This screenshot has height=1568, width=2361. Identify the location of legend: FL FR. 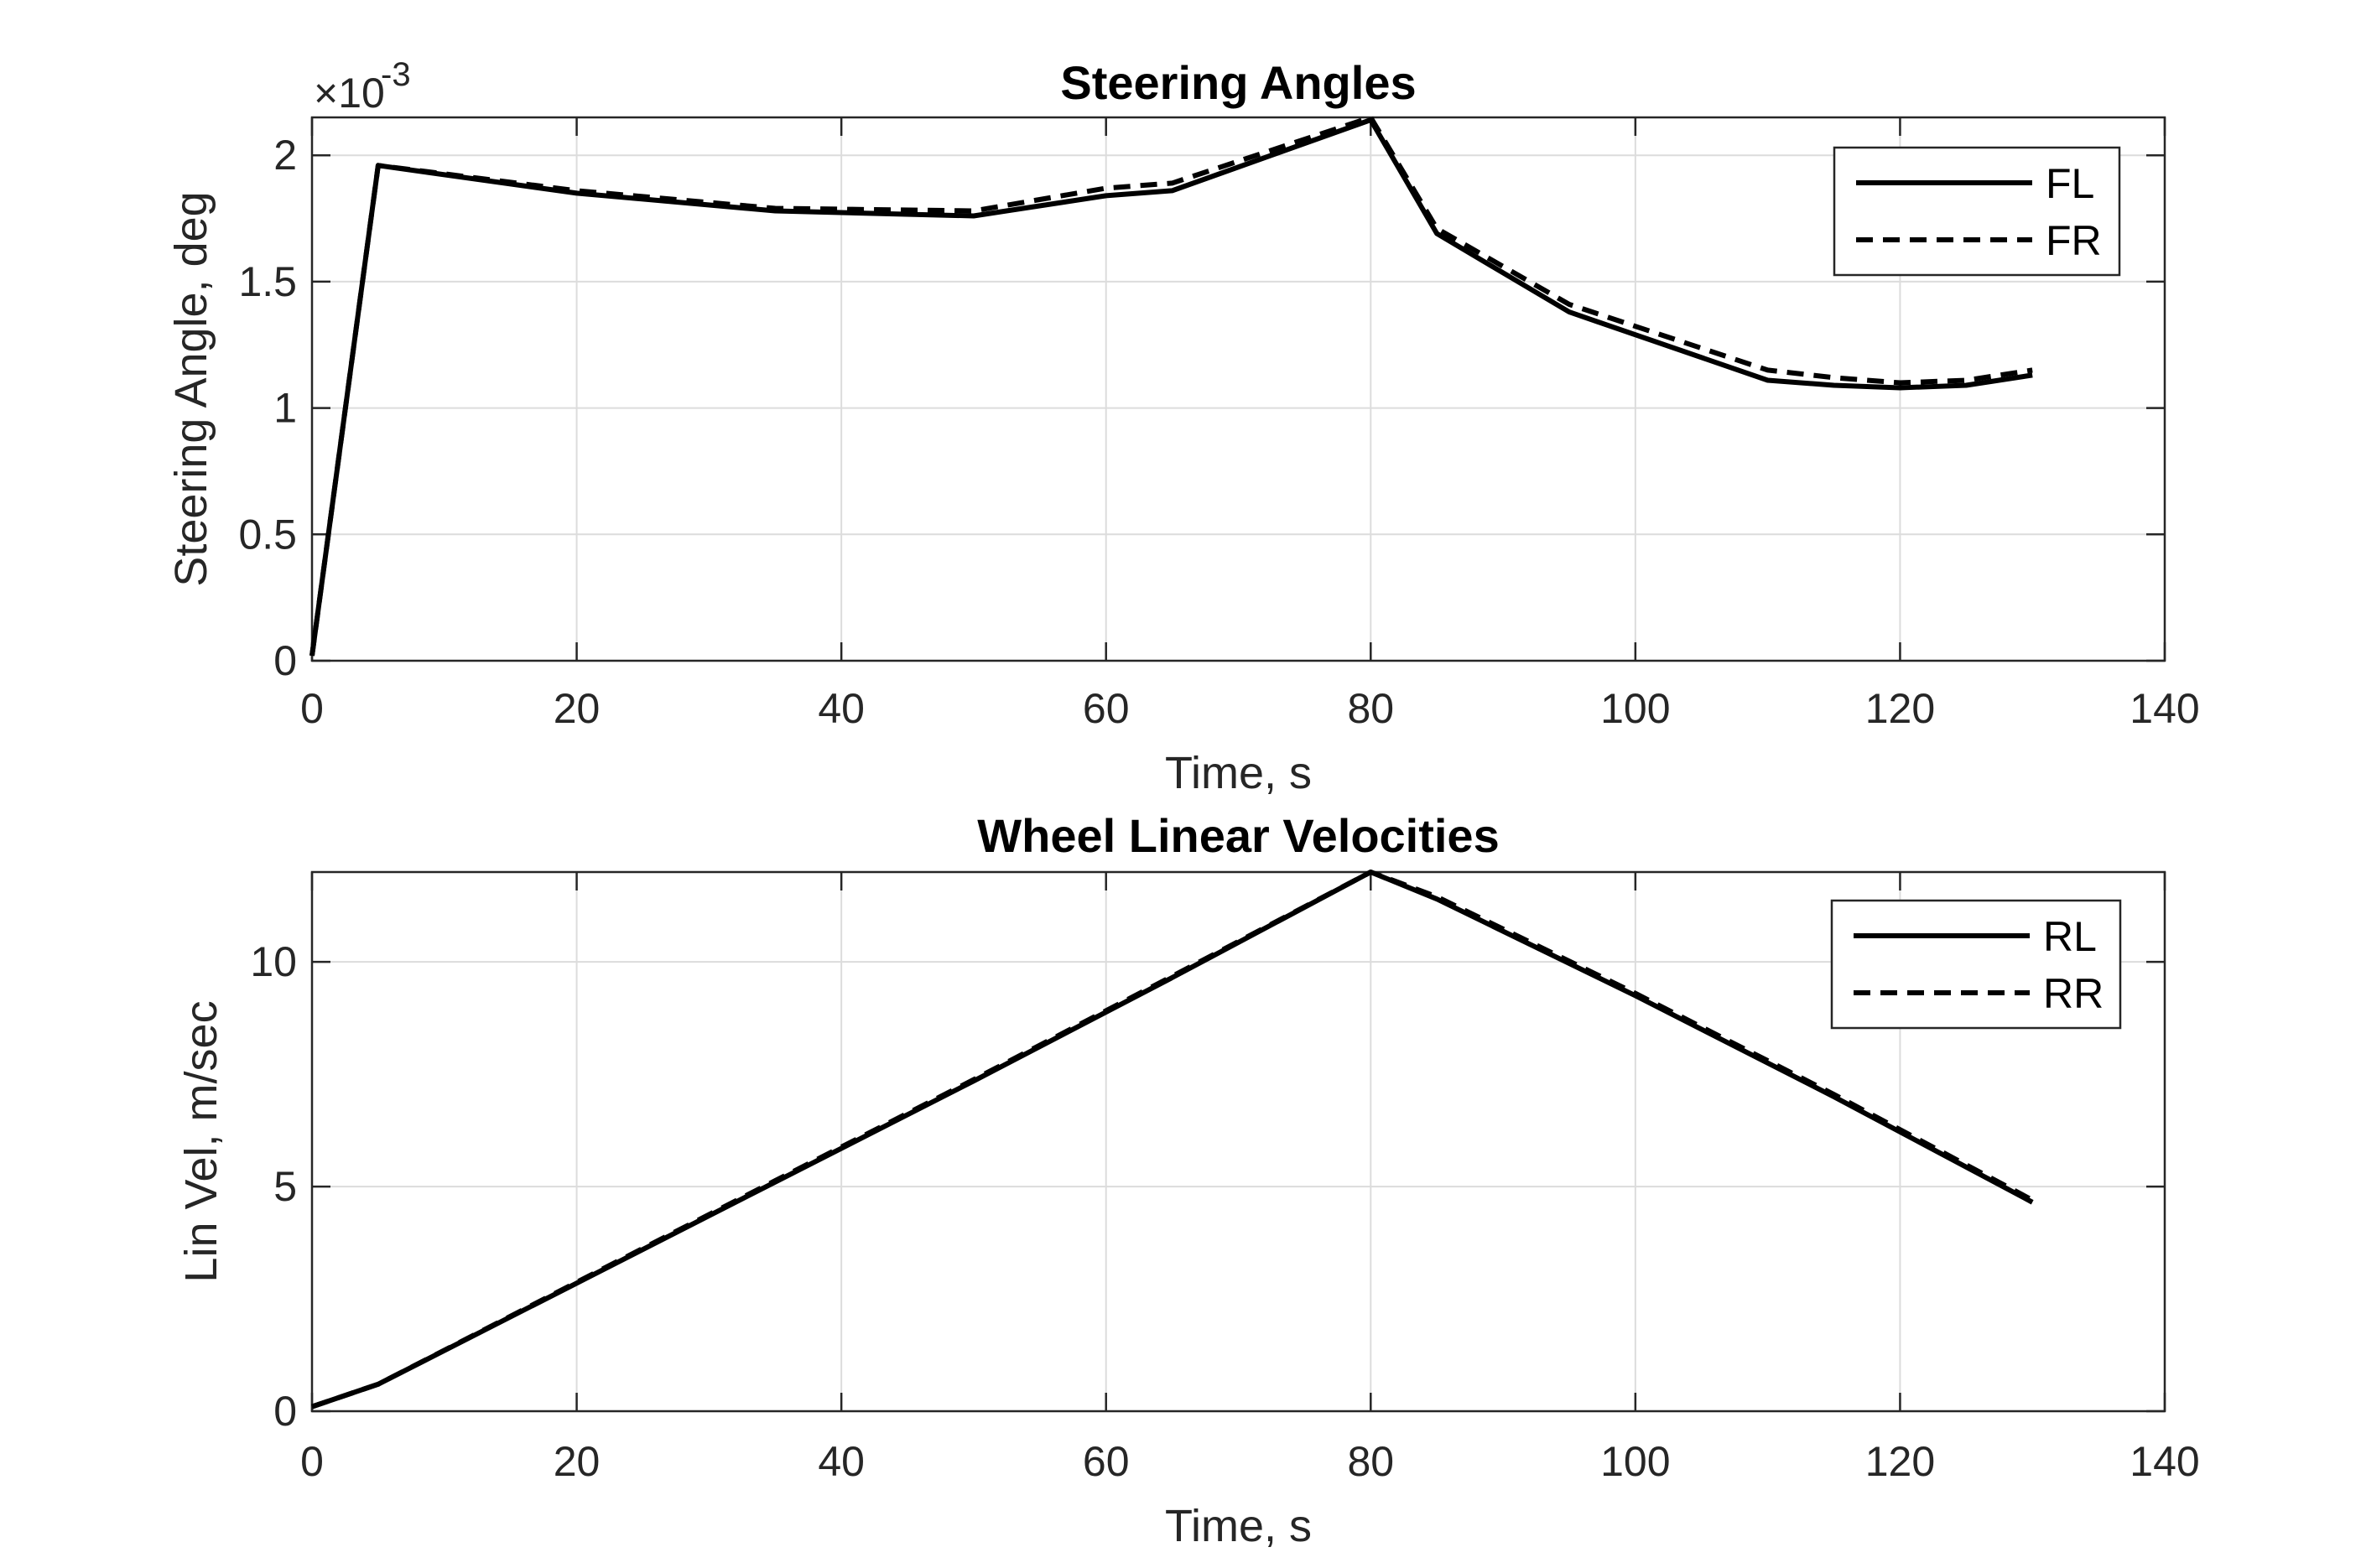
(1977, 211).